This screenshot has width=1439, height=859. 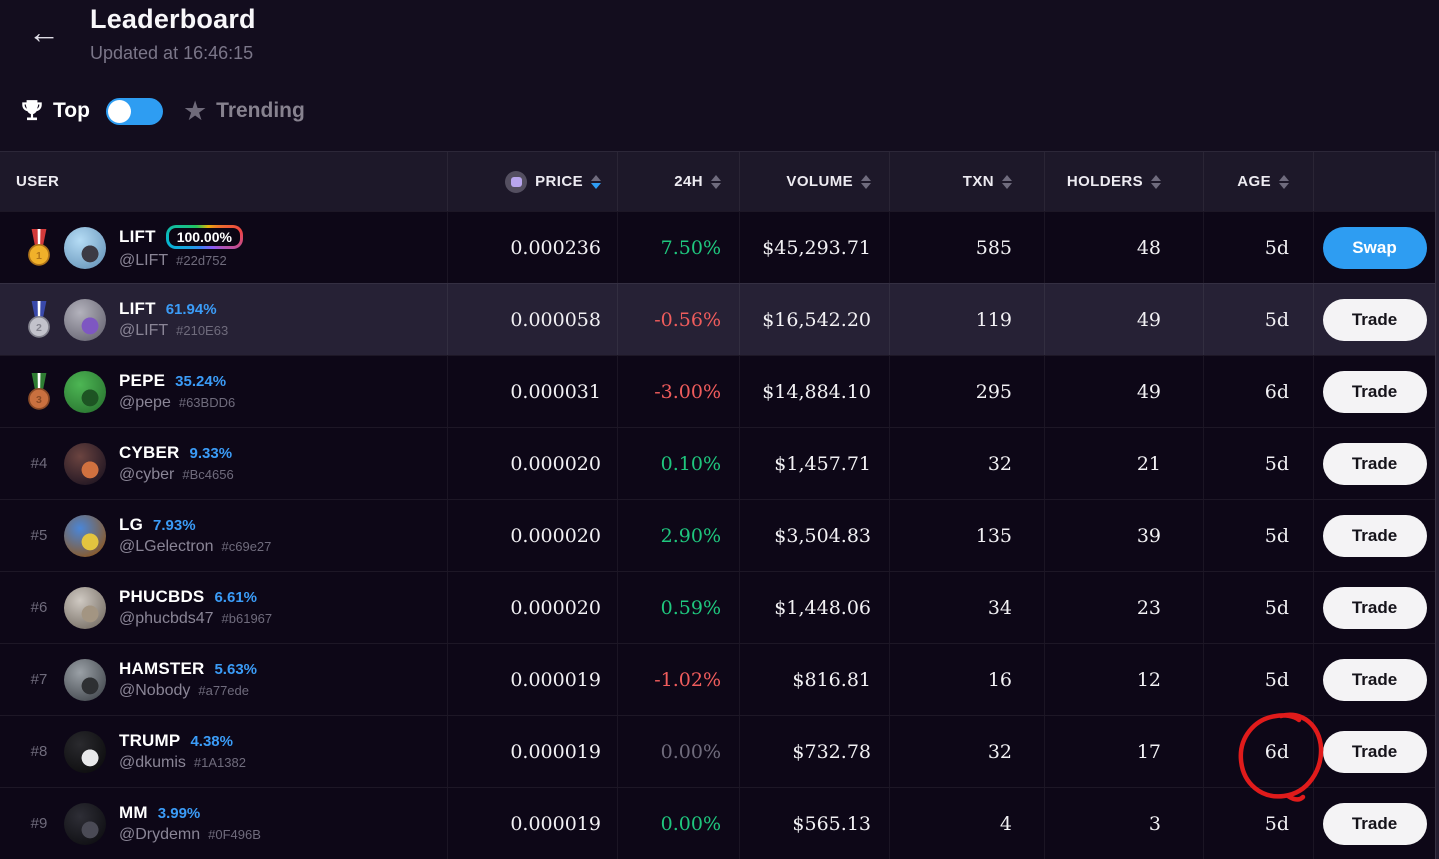 I want to click on price-coin-icon, so click(x=516, y=181).